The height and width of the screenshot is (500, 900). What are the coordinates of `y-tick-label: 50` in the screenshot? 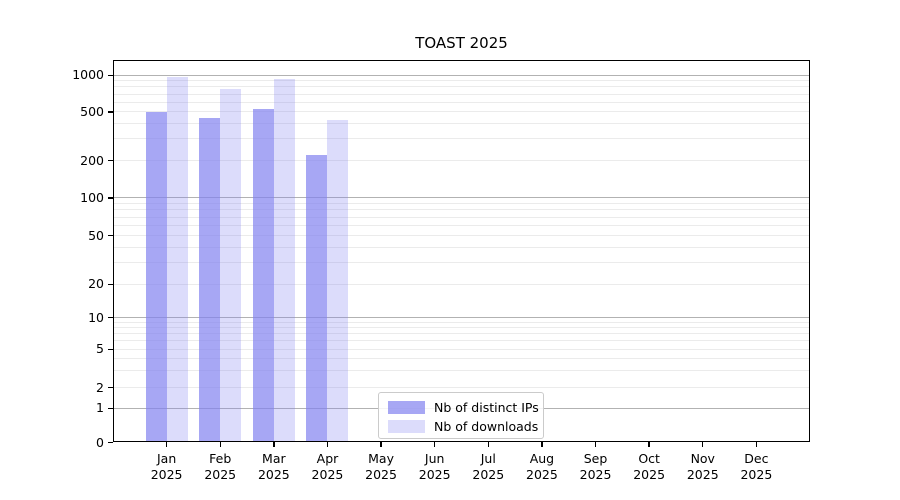 It's located at (96, 235).